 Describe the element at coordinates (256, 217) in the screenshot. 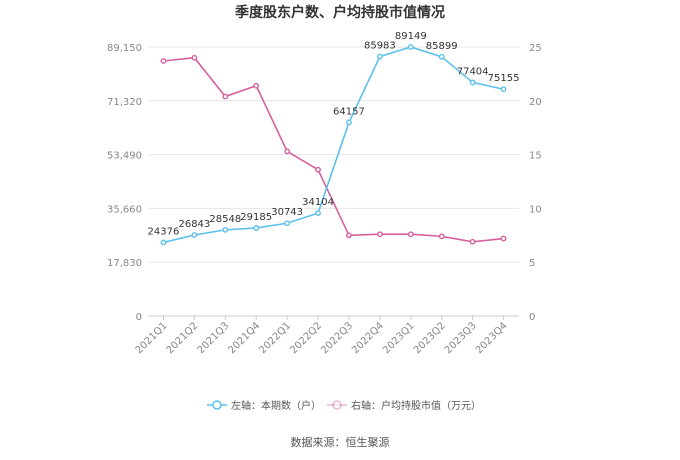

I see `data-label: 29185` at that location.